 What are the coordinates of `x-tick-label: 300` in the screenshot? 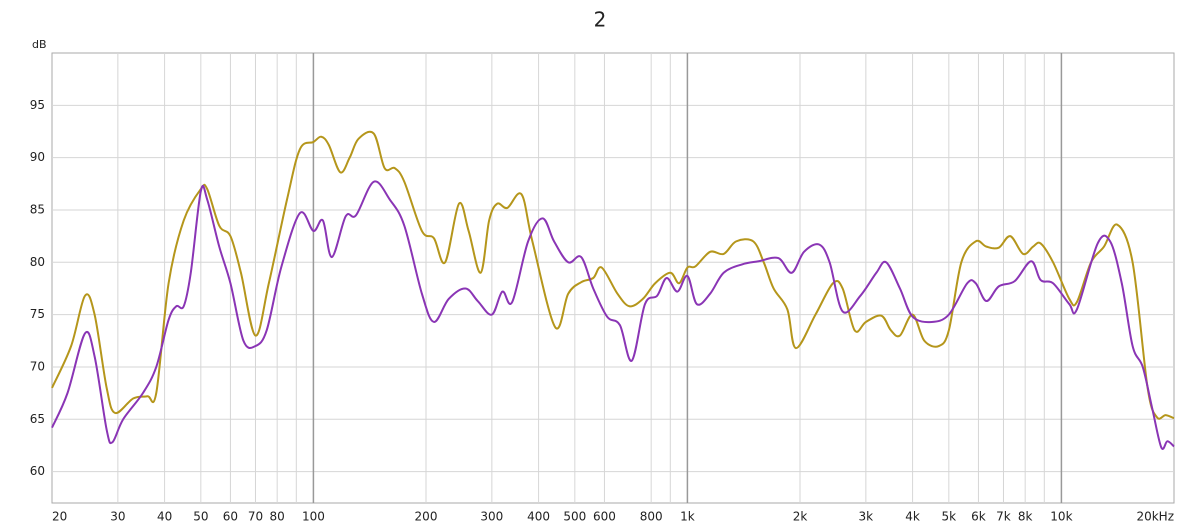 It's located at (491, 517).